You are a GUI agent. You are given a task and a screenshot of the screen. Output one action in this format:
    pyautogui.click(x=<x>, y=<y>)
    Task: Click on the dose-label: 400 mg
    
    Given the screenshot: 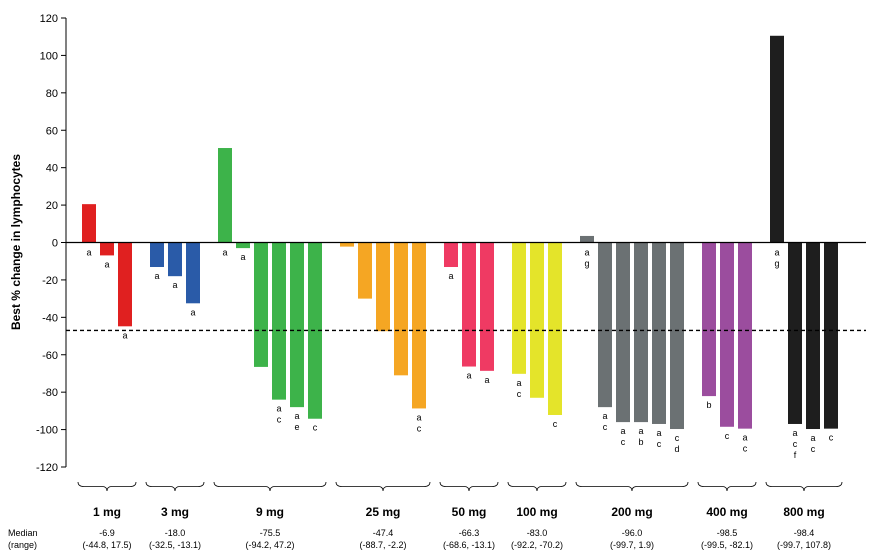 What is the action you would take?
    pyautogui.click(x=726, y=512)
    